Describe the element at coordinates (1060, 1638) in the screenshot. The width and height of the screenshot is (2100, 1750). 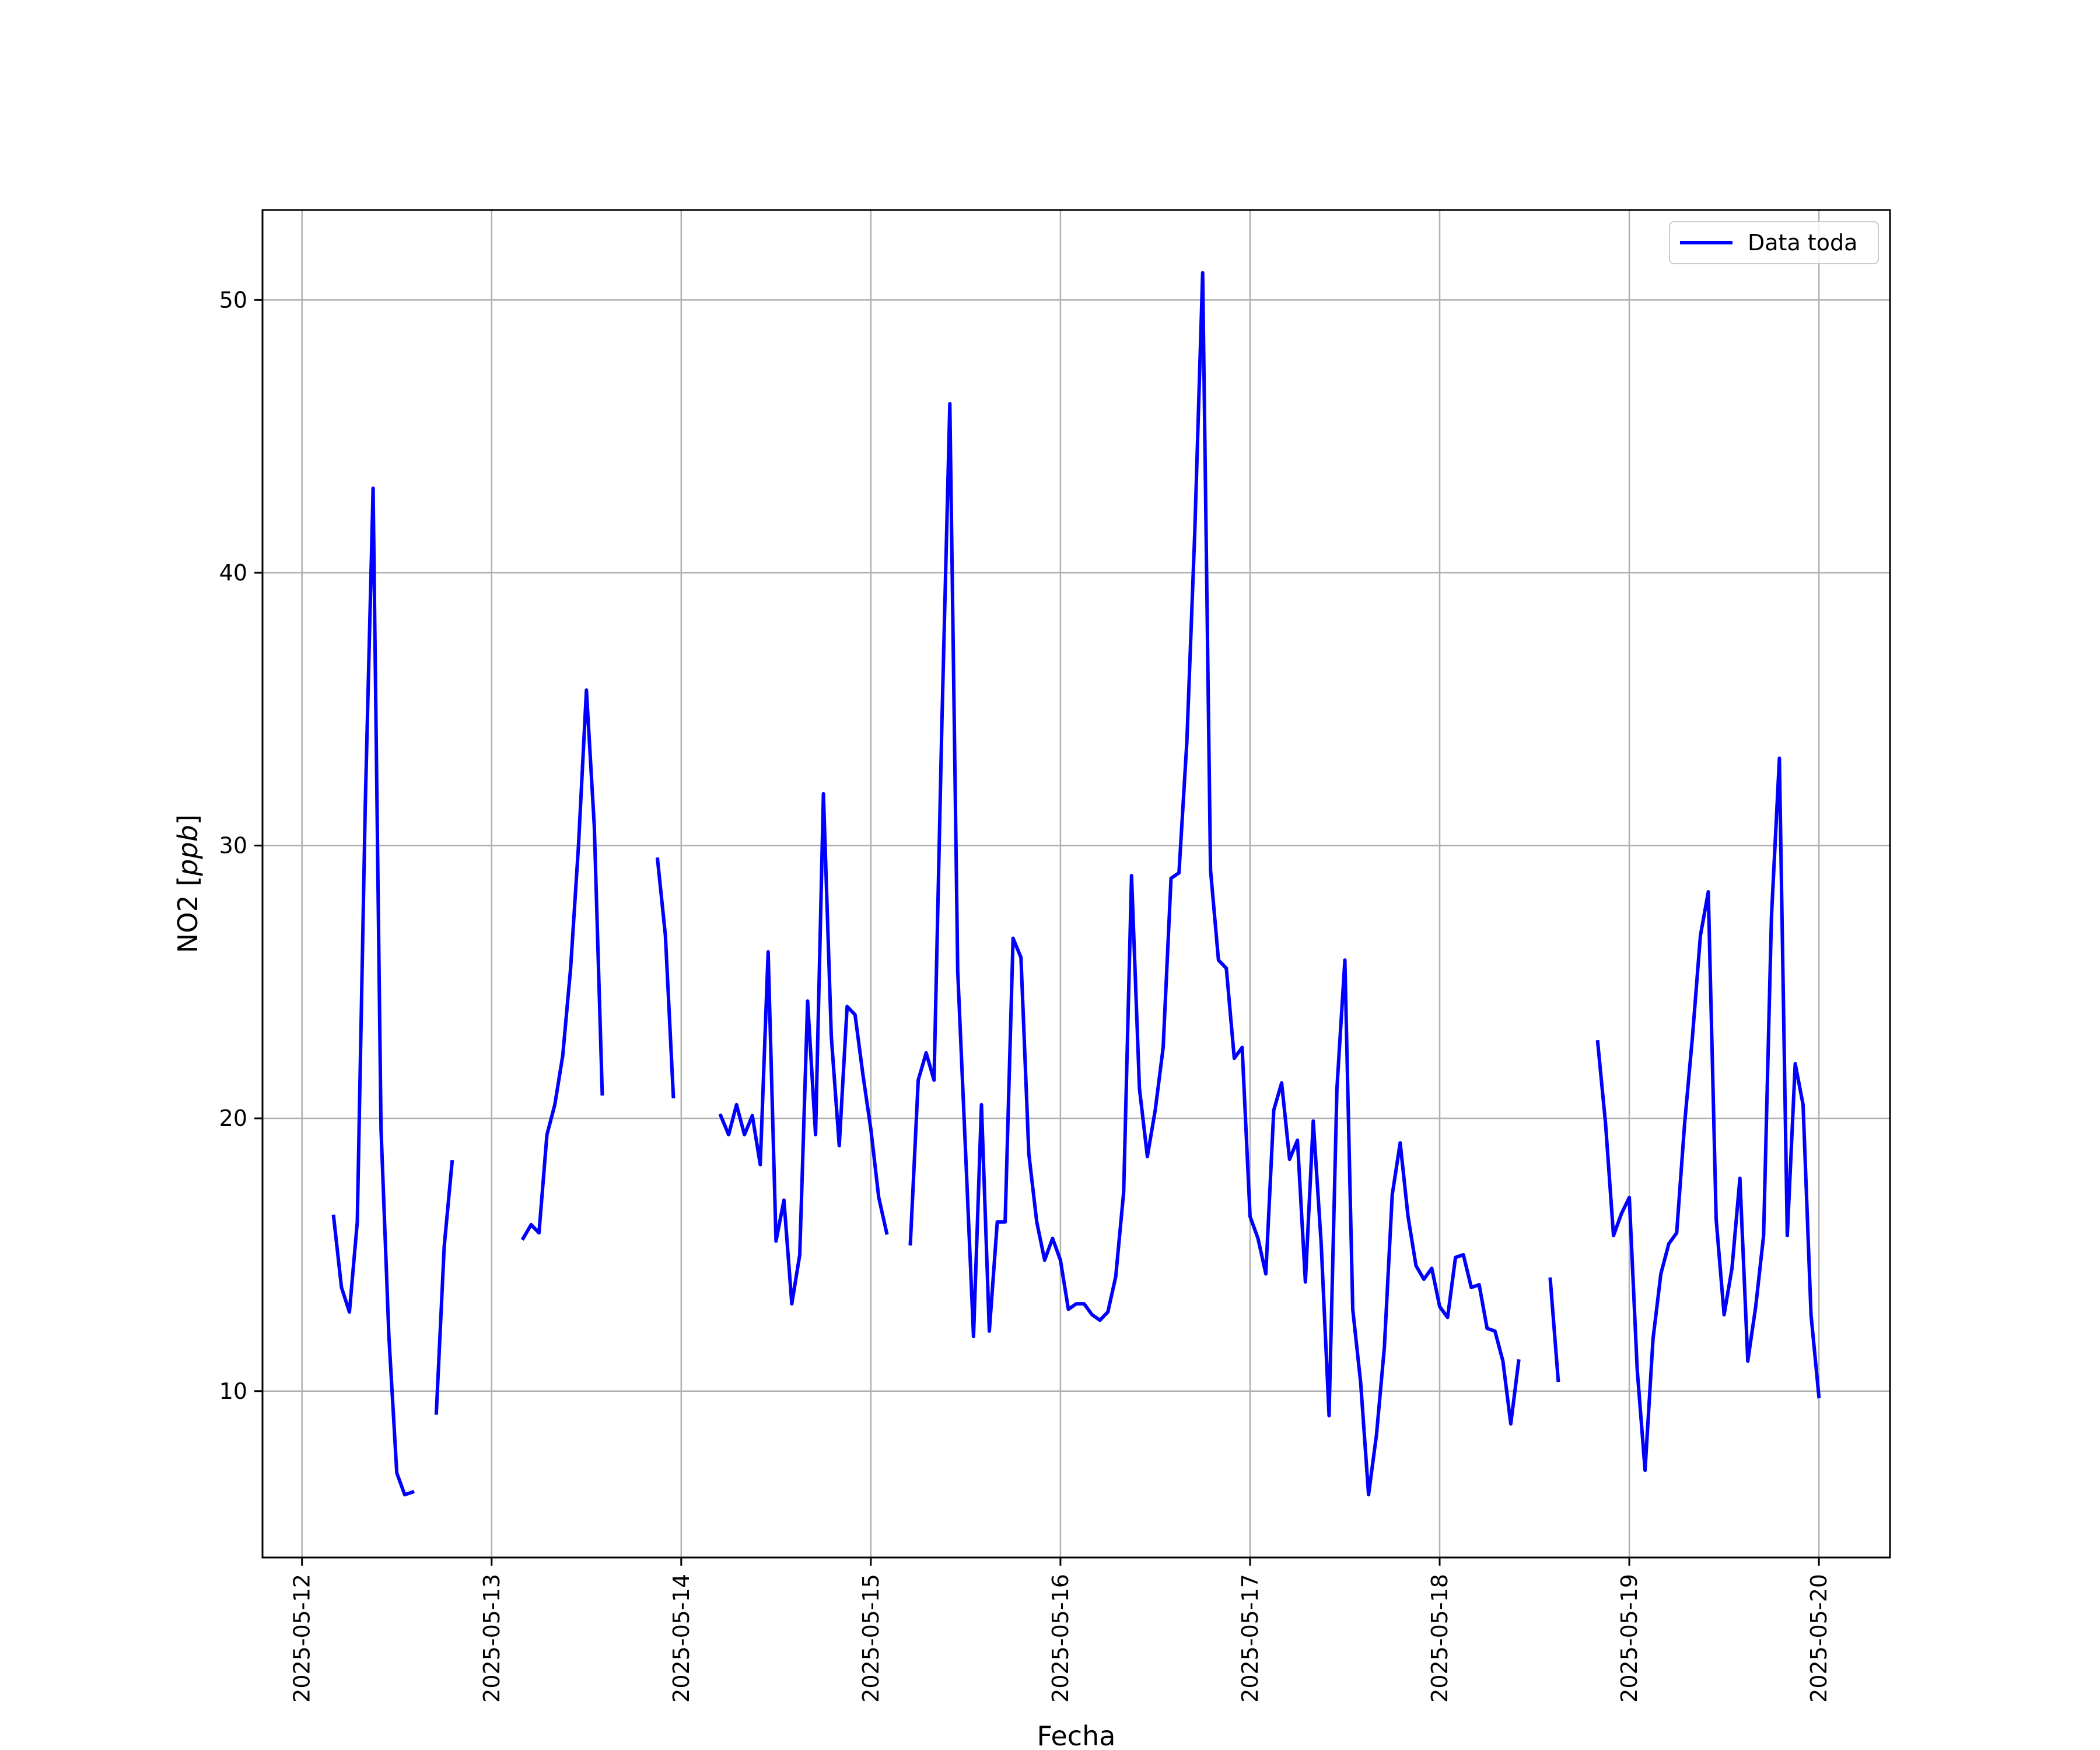
I see `x-tick-label: 2025-05-16` at that location.